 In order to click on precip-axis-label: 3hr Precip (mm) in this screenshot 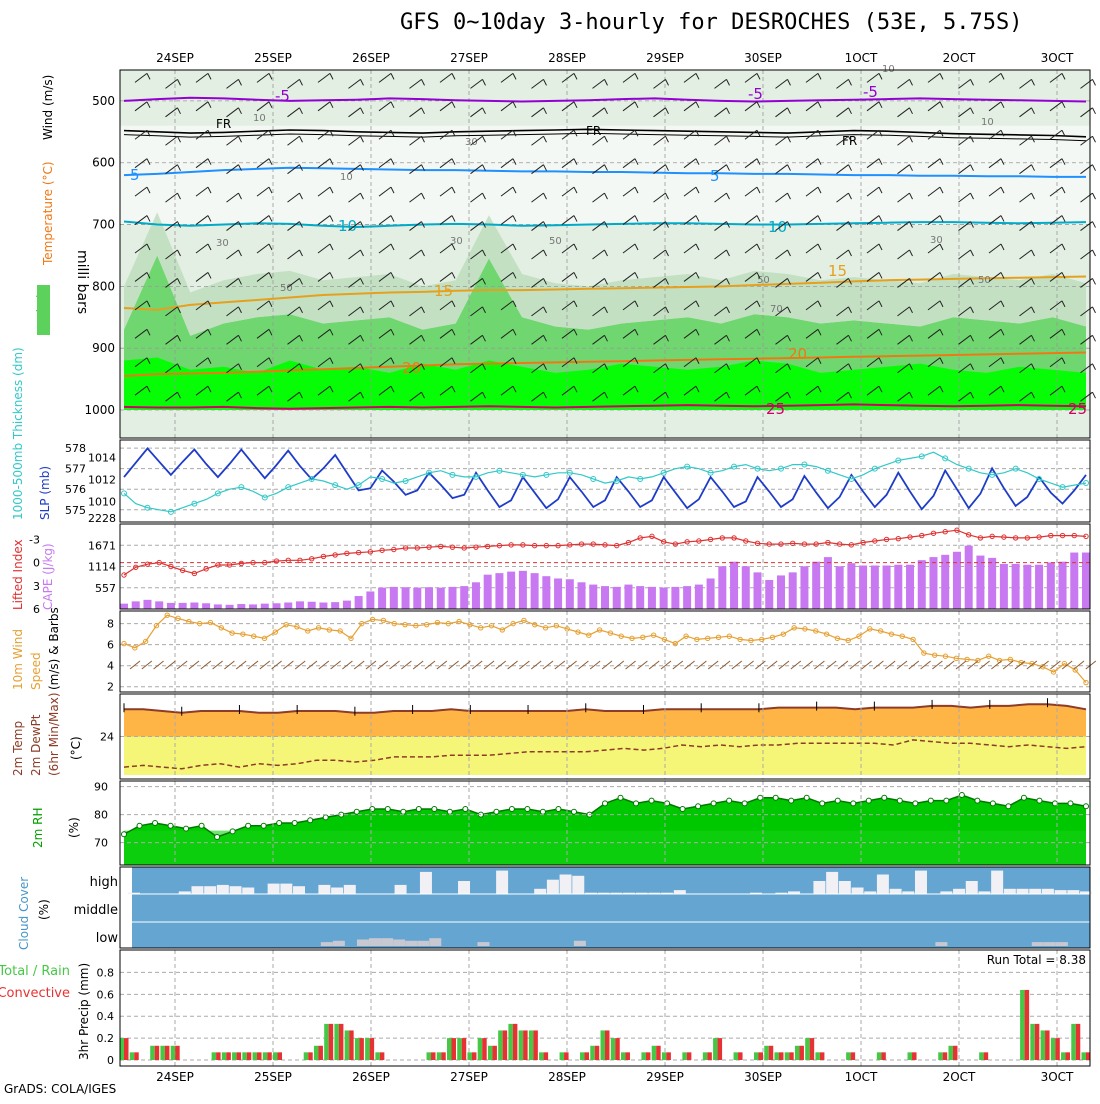, I will do `click(84, 1011)`.